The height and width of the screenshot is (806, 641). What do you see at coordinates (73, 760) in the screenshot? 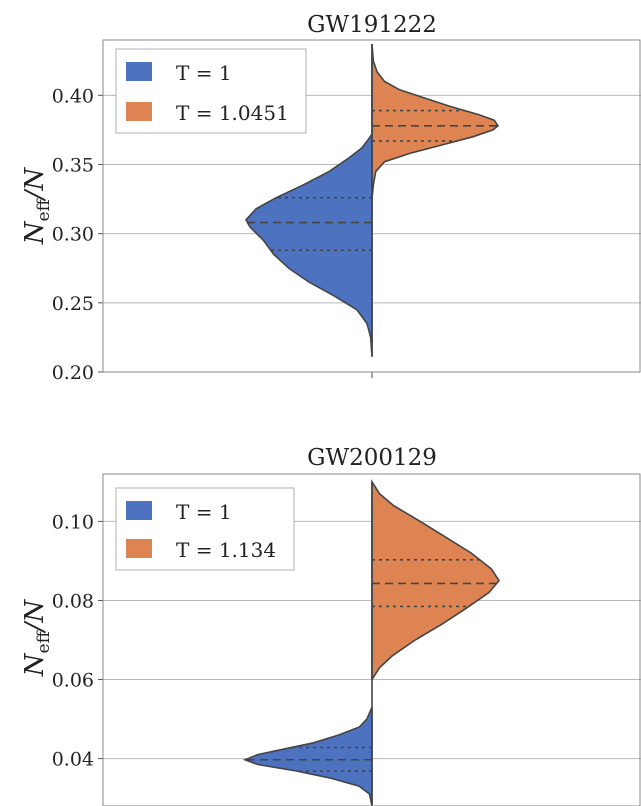
I see `y-tick-label: 0.04` at bounding box center [73, 760].